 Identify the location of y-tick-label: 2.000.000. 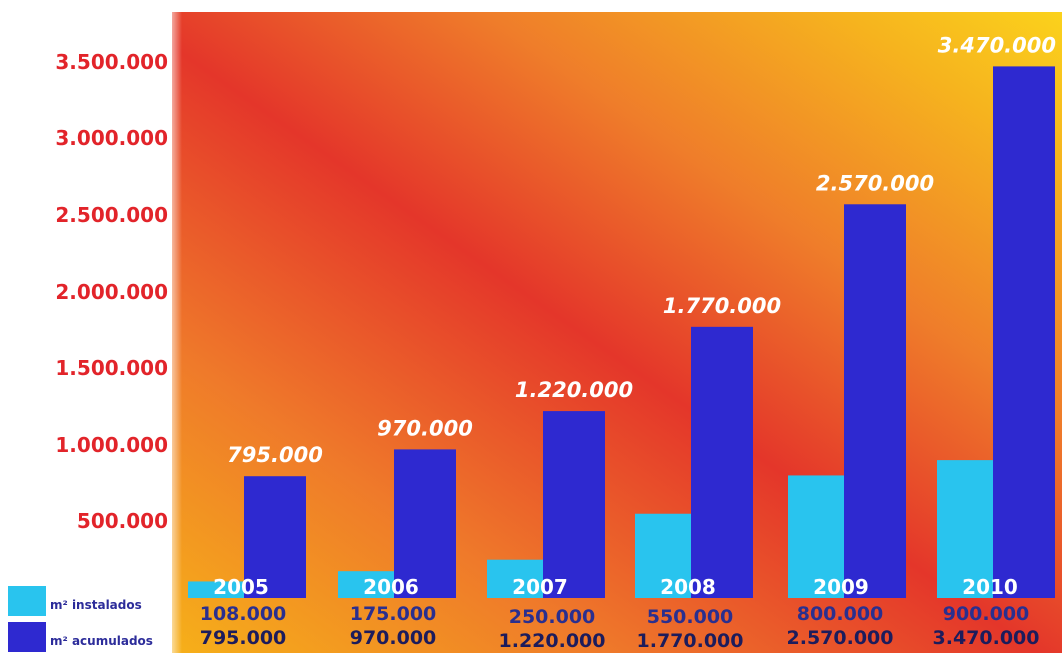
(111, 291).